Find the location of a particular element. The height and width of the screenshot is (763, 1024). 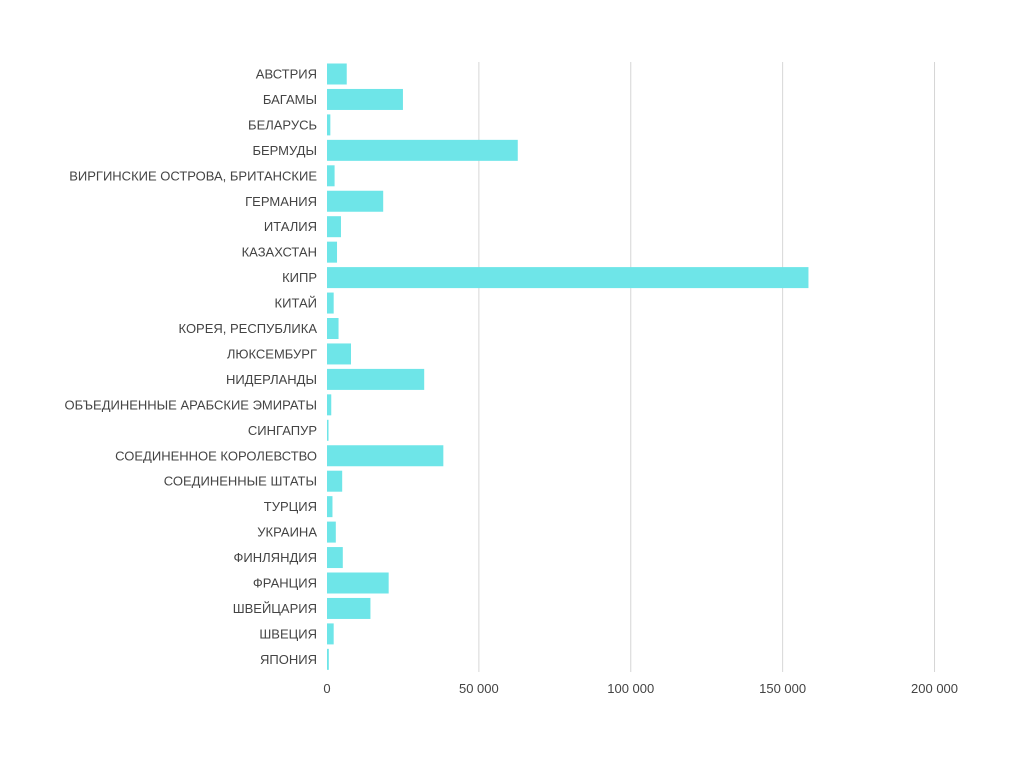

category-label: ФИНЛЯНДИЯ is located at coordinates (275, 557).